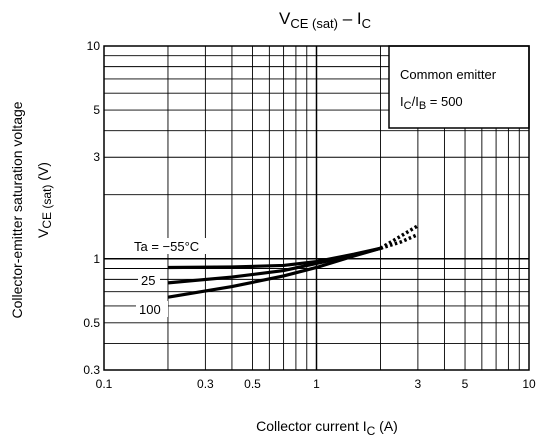 This screenshot has width=546, height=441. What do you see at coordinates (444, 101) in the screenshot?
I see `cond-ratio: = 500` at bounding box center [444, 101].